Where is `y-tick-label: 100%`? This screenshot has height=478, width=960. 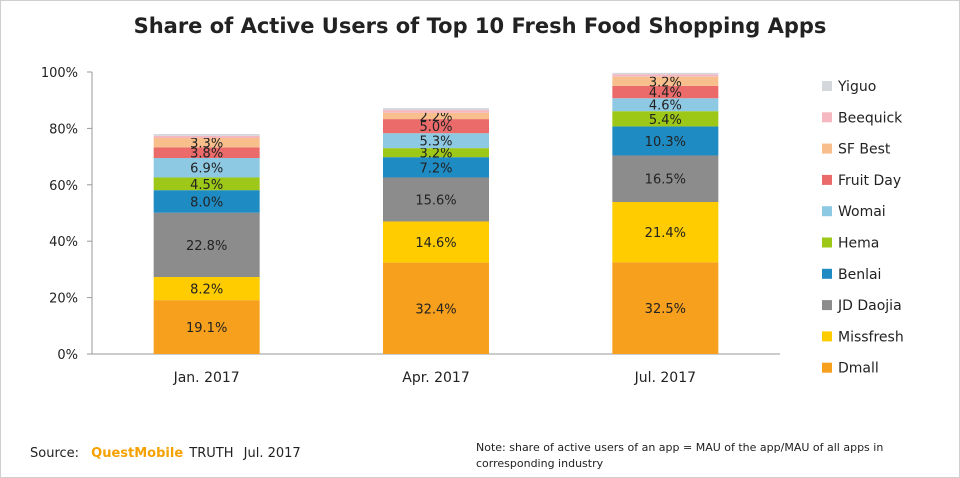
y-tick-label: 100% is located at coordinates (59, 73).